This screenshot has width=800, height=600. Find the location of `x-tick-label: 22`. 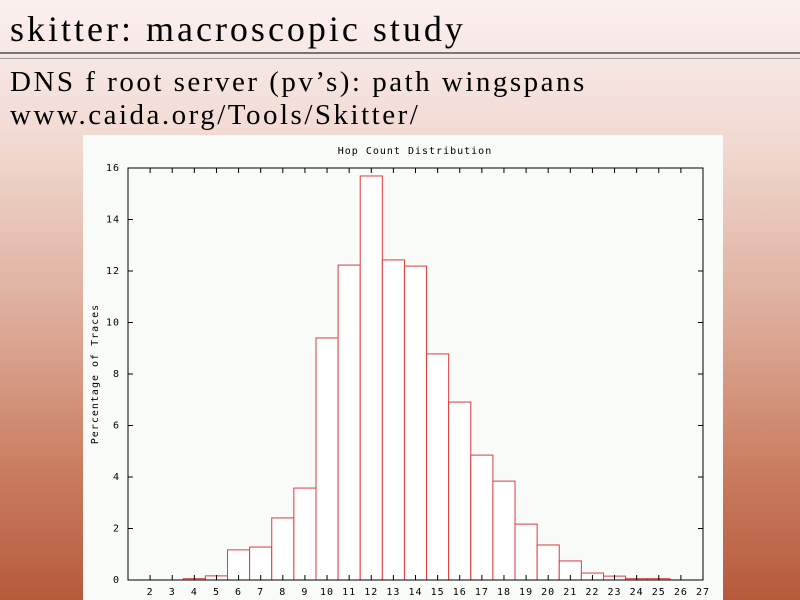

x-tick-label: 22 is located at coordinates (592, 592).